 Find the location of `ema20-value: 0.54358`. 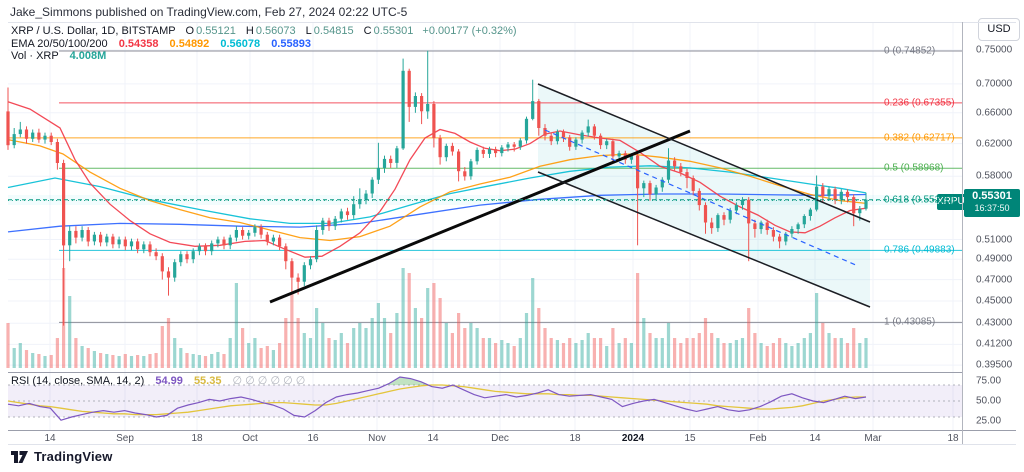

ema20-value: 0.54358 is located at coordinates (138, 44).